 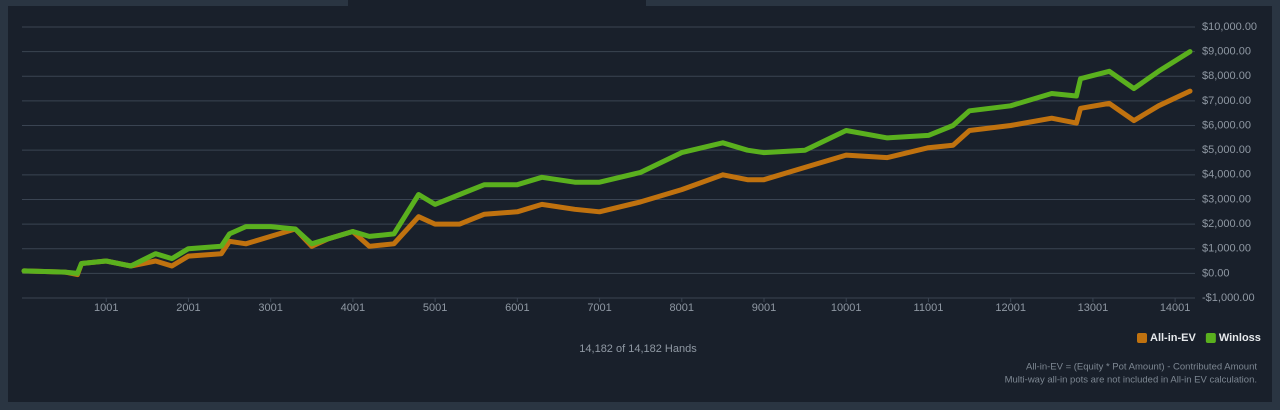 I want to click on y-tick-label: $3,000.00, so click(x=1226, y=199).